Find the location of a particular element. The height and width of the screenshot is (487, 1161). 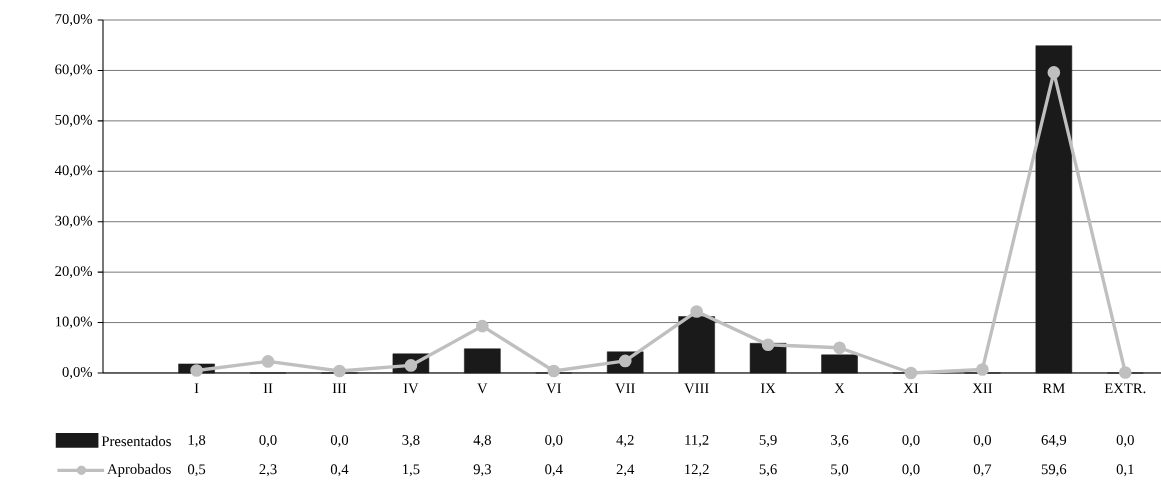

data-label: 0,1 is located at coordinates (1125, 470).